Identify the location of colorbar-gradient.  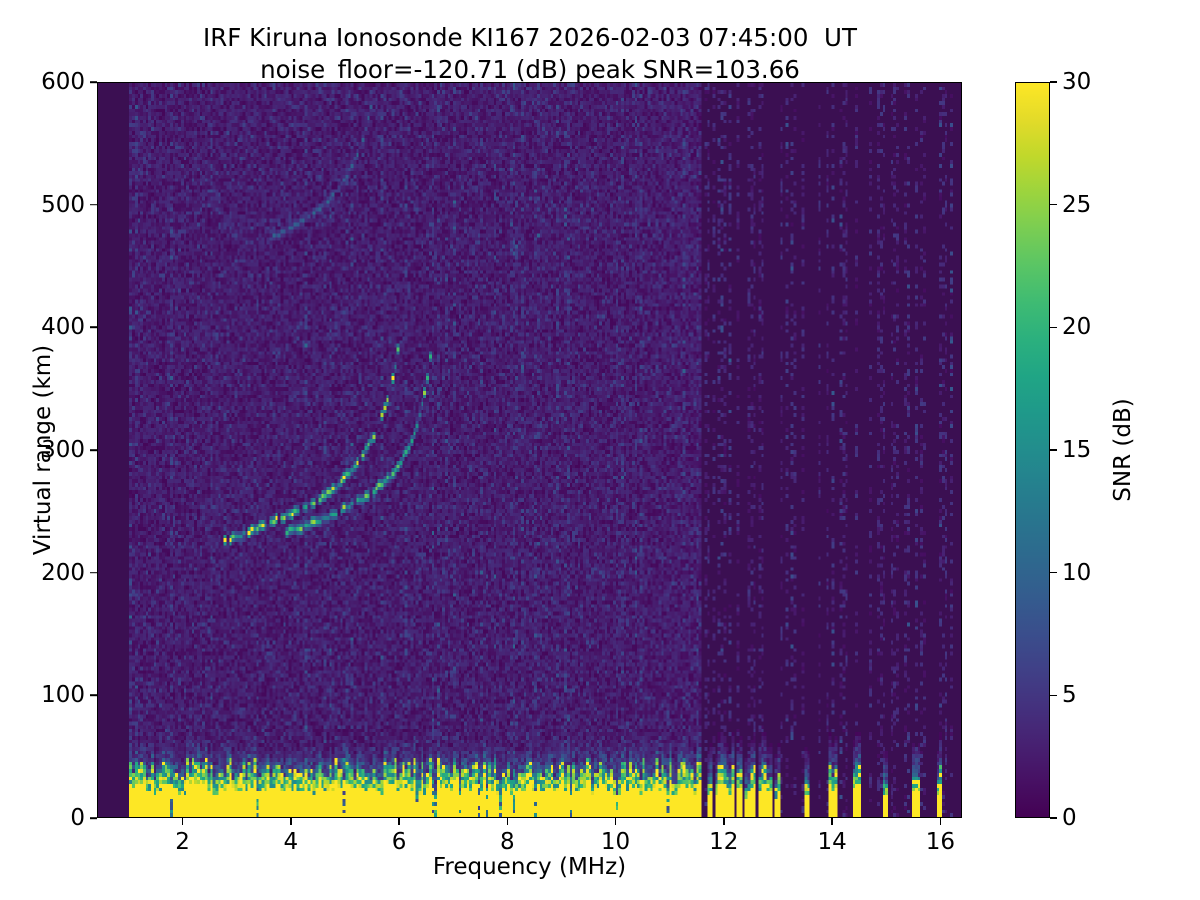
(1032, 450).